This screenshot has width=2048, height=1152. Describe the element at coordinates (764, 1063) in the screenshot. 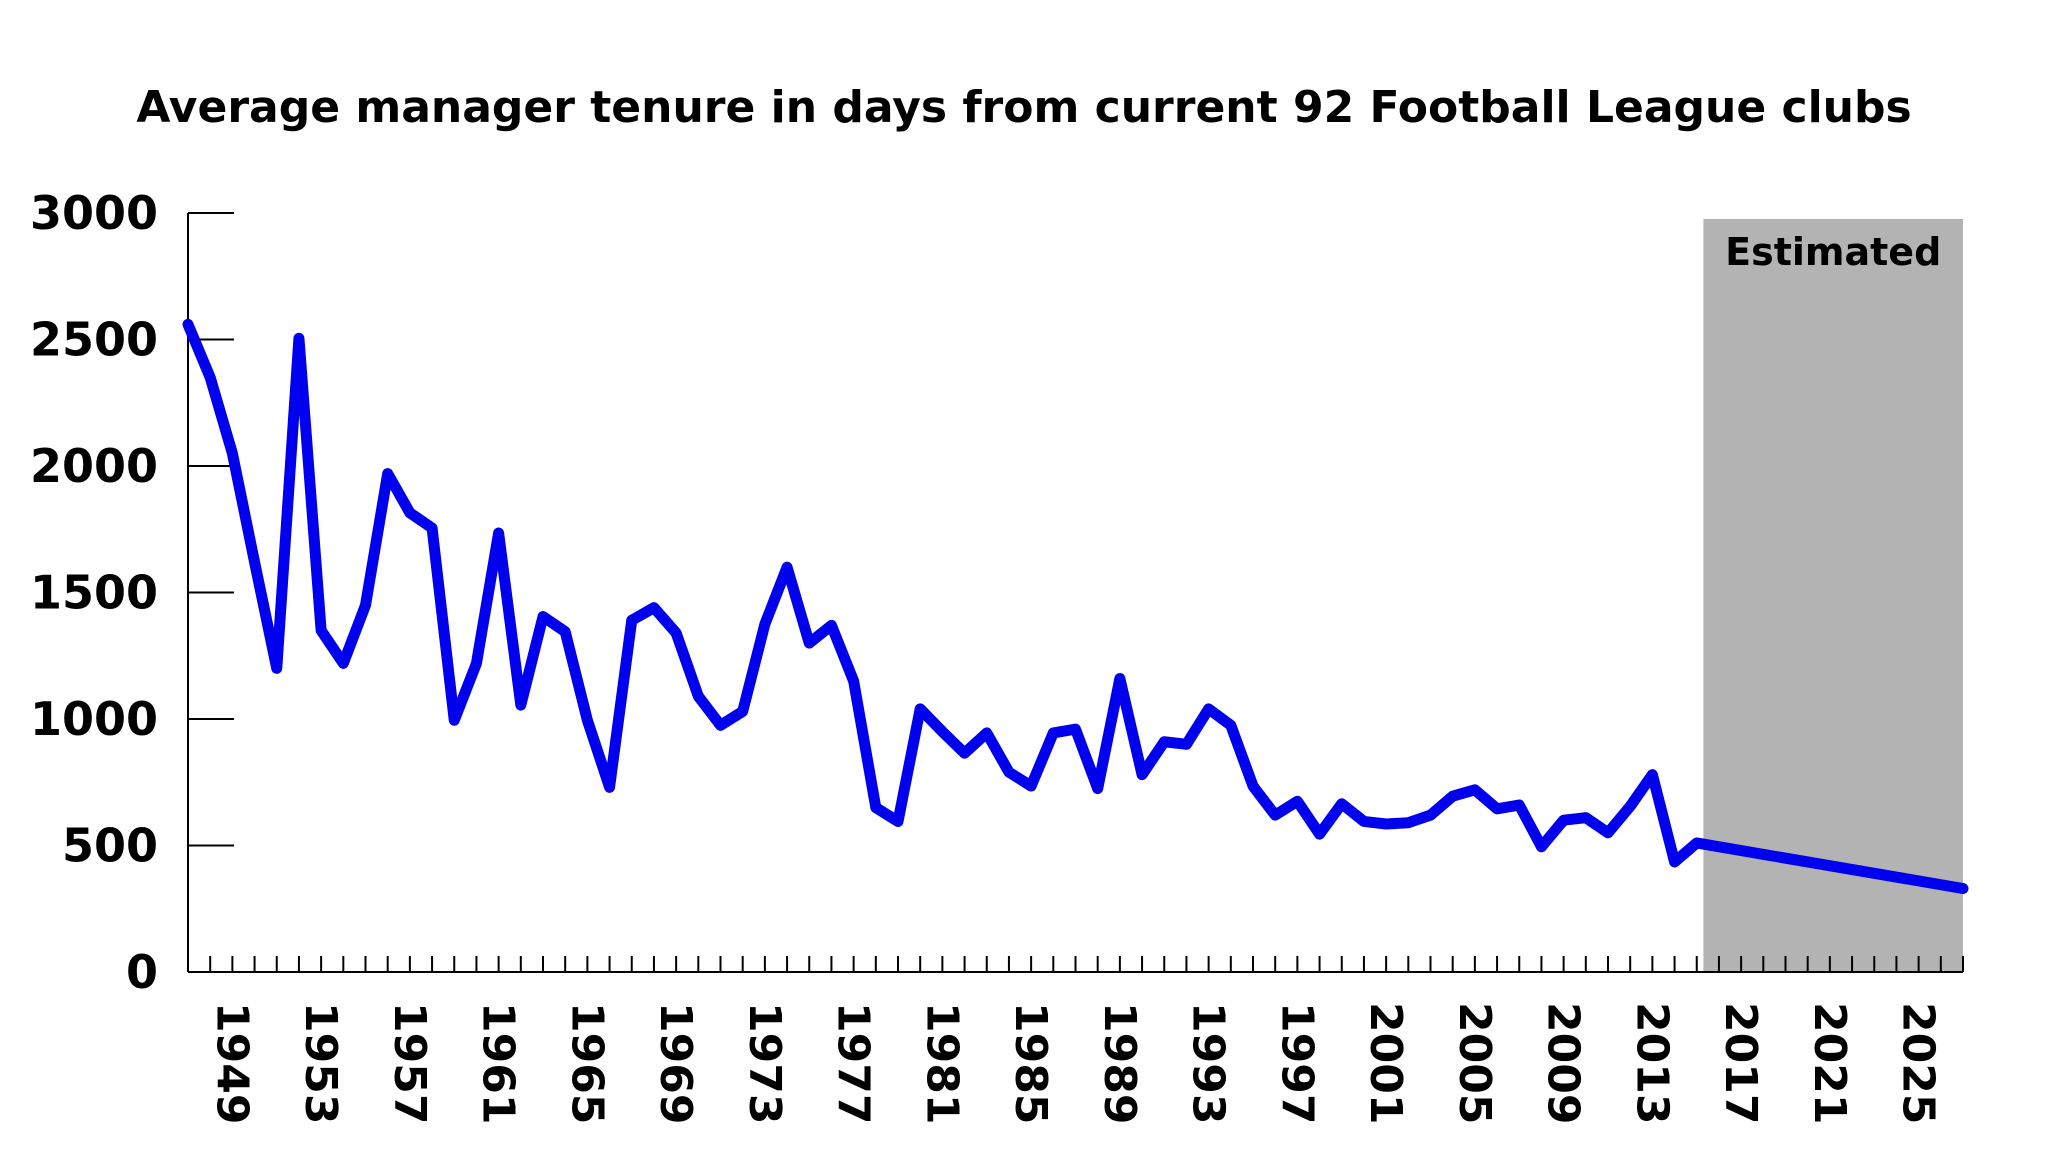

I see `x-tick-label: 1973` at that location.